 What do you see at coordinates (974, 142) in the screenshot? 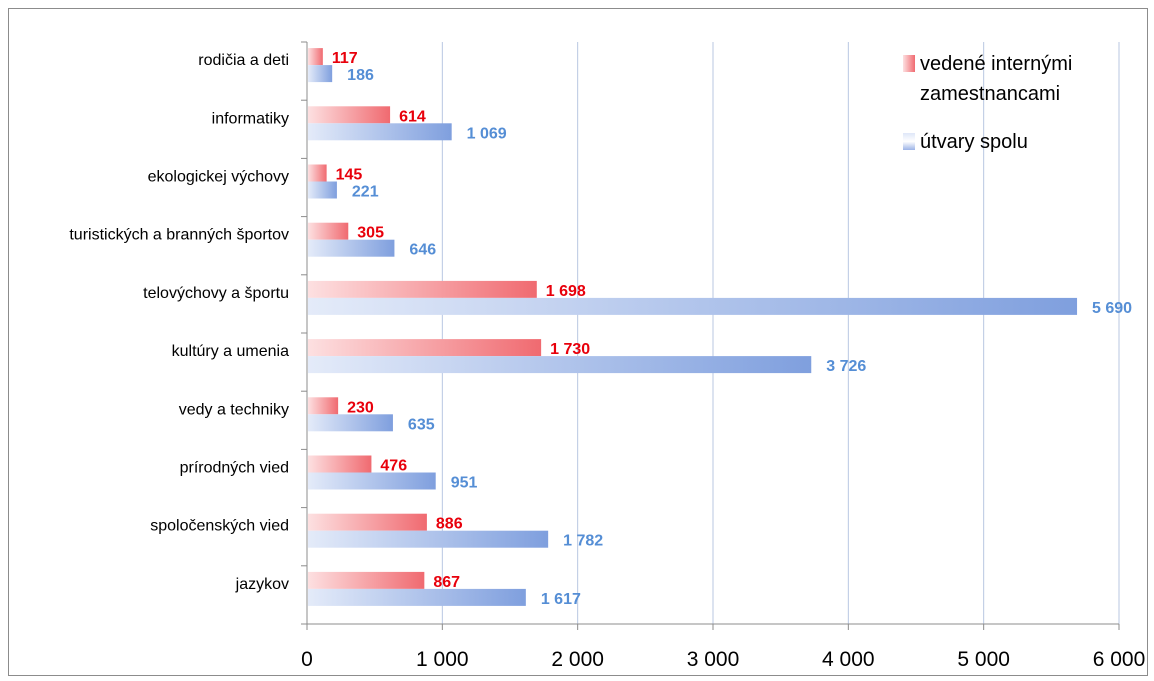
I see `legend-label: útvary spolu` at bounding box center [974, 142].